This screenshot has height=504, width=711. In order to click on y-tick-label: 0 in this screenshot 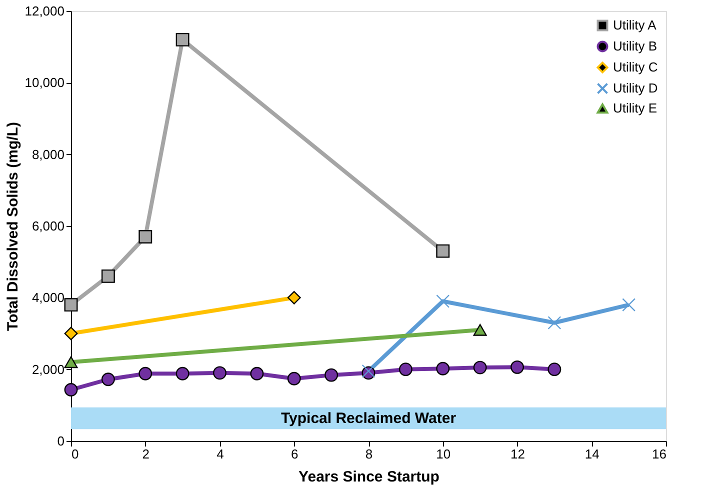, I will do `click(60, 441)`.